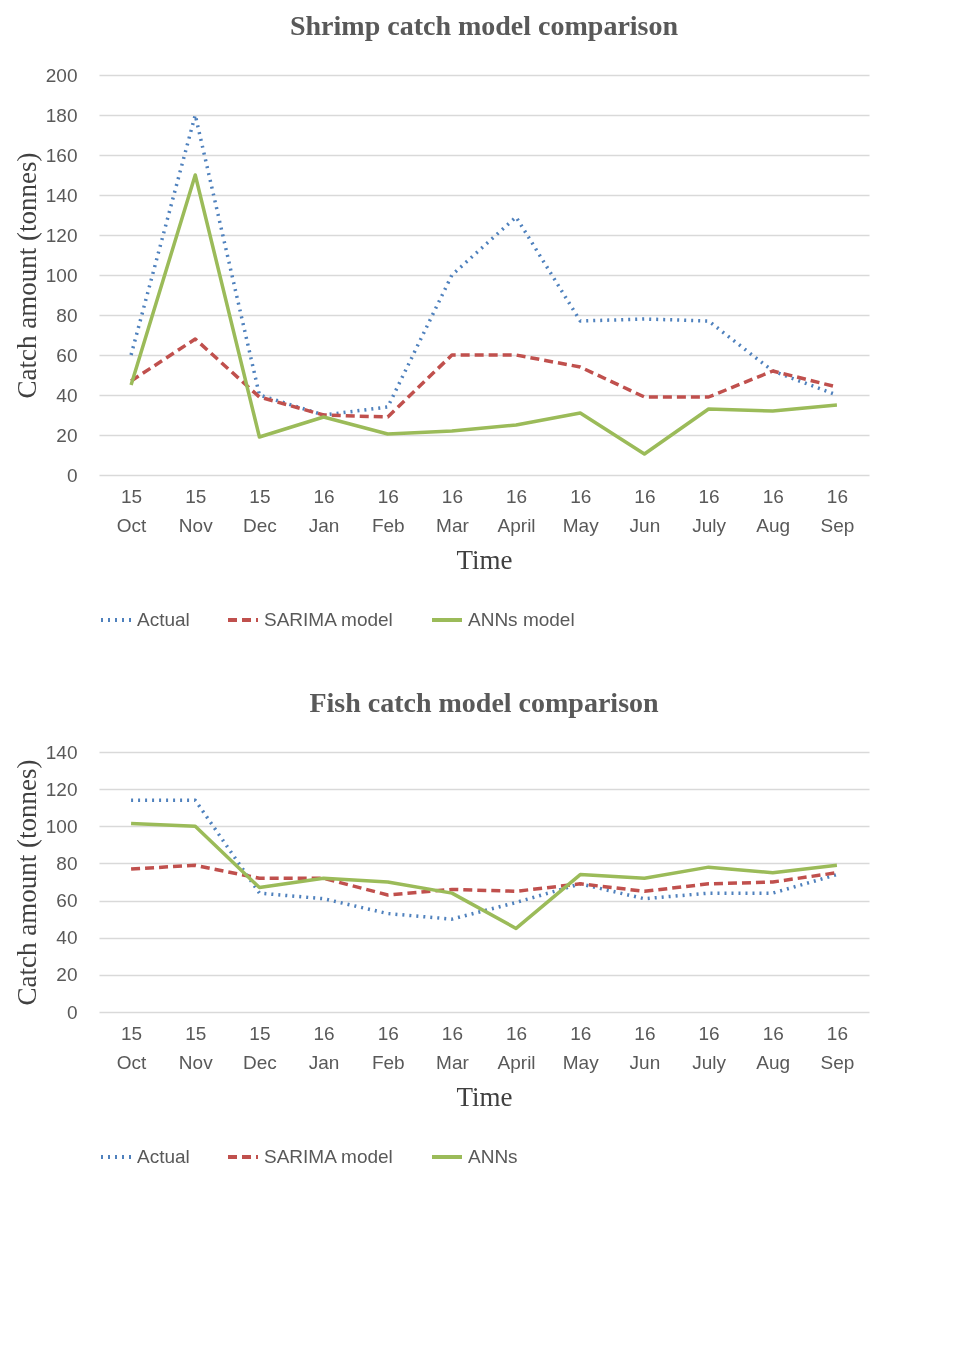 The width and height of the screenshot is (969, 1347). What do you see at coordinates (493, 1156) in the screenshot?
I see `legend-label: ANNs` at bounding box center [493, 1156].